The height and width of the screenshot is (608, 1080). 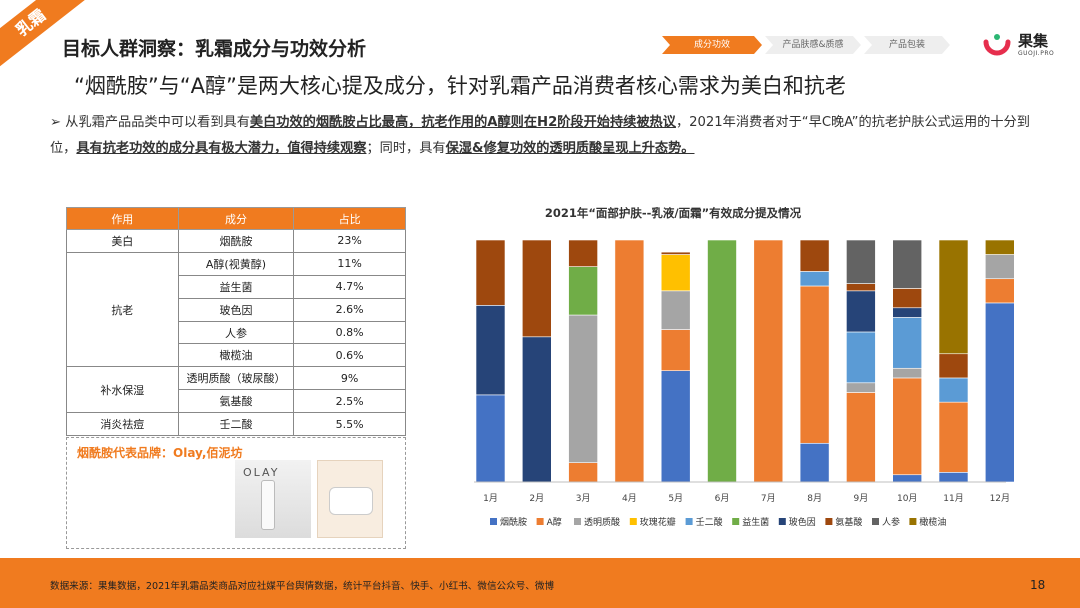 I want to click on brand-logo: 果集 GUOJI.PRO, so click(x=1023, y=46).